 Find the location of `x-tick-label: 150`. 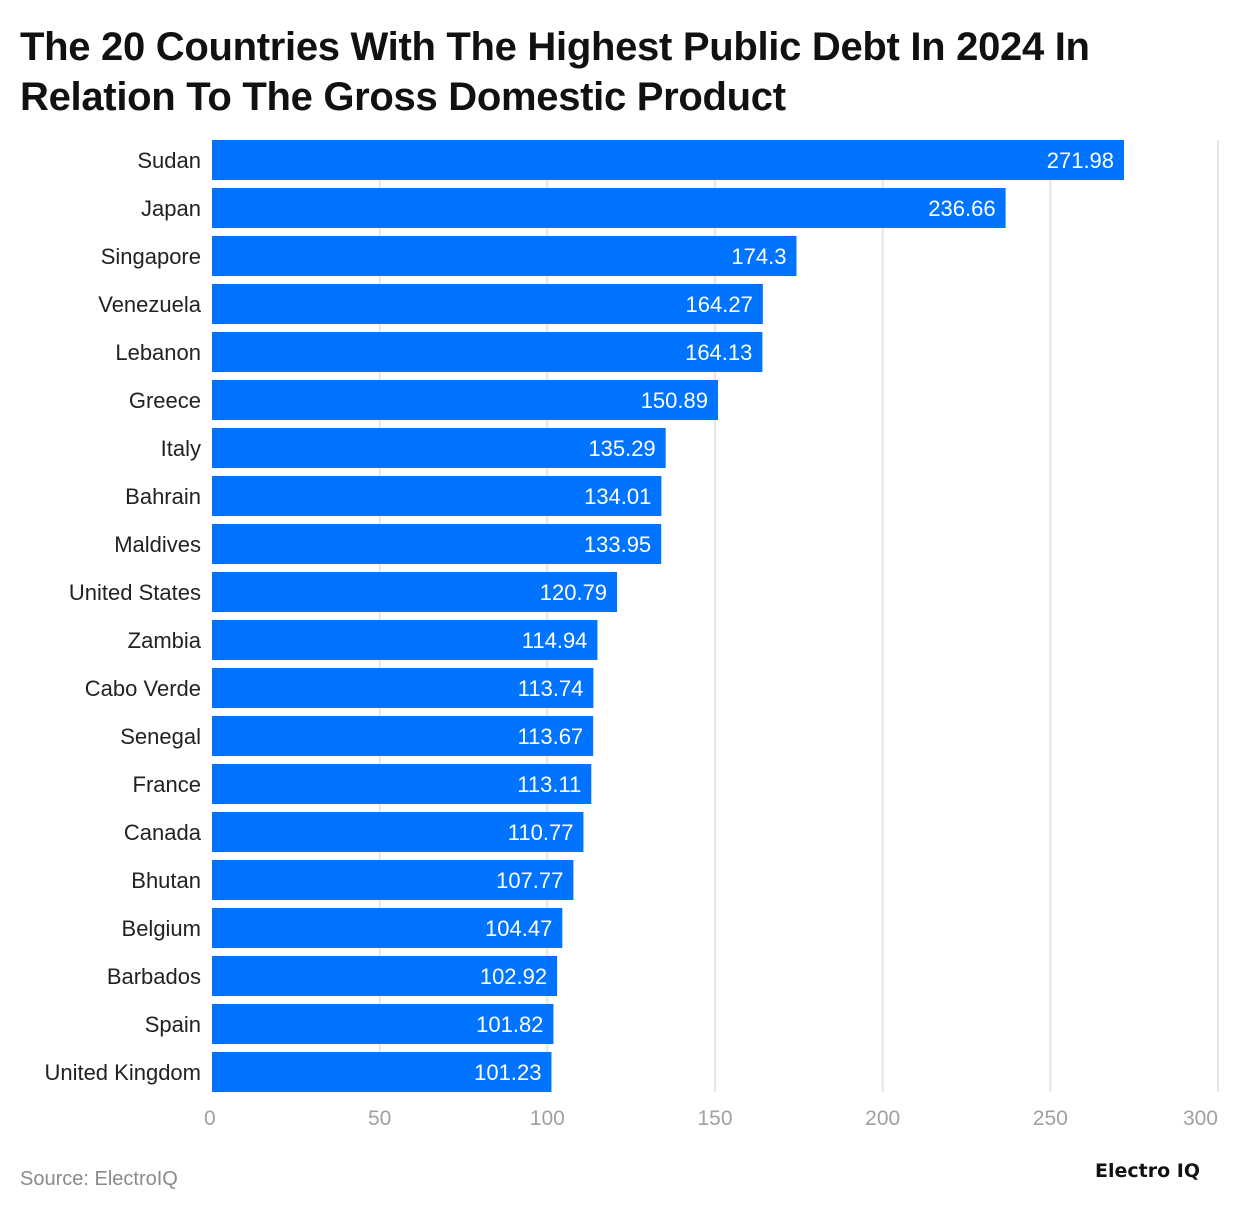

x-tick-label: 150 is located at coordinates (714, 1118).